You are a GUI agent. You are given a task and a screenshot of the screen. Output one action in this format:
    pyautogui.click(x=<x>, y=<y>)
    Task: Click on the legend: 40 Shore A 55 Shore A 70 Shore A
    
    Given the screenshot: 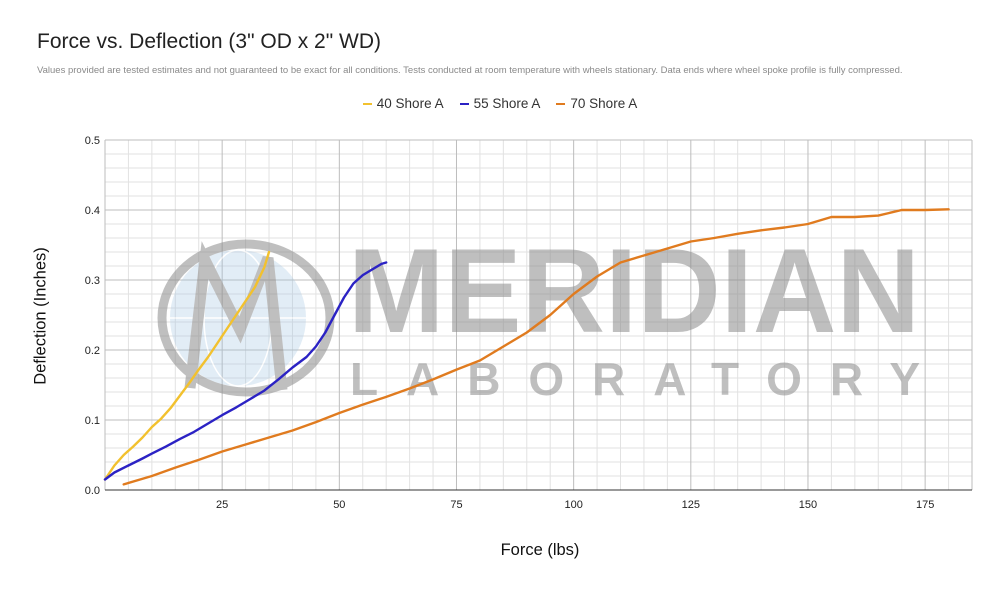 What is the action you would take?
    pyautogui.click(x=500, y=103)
    